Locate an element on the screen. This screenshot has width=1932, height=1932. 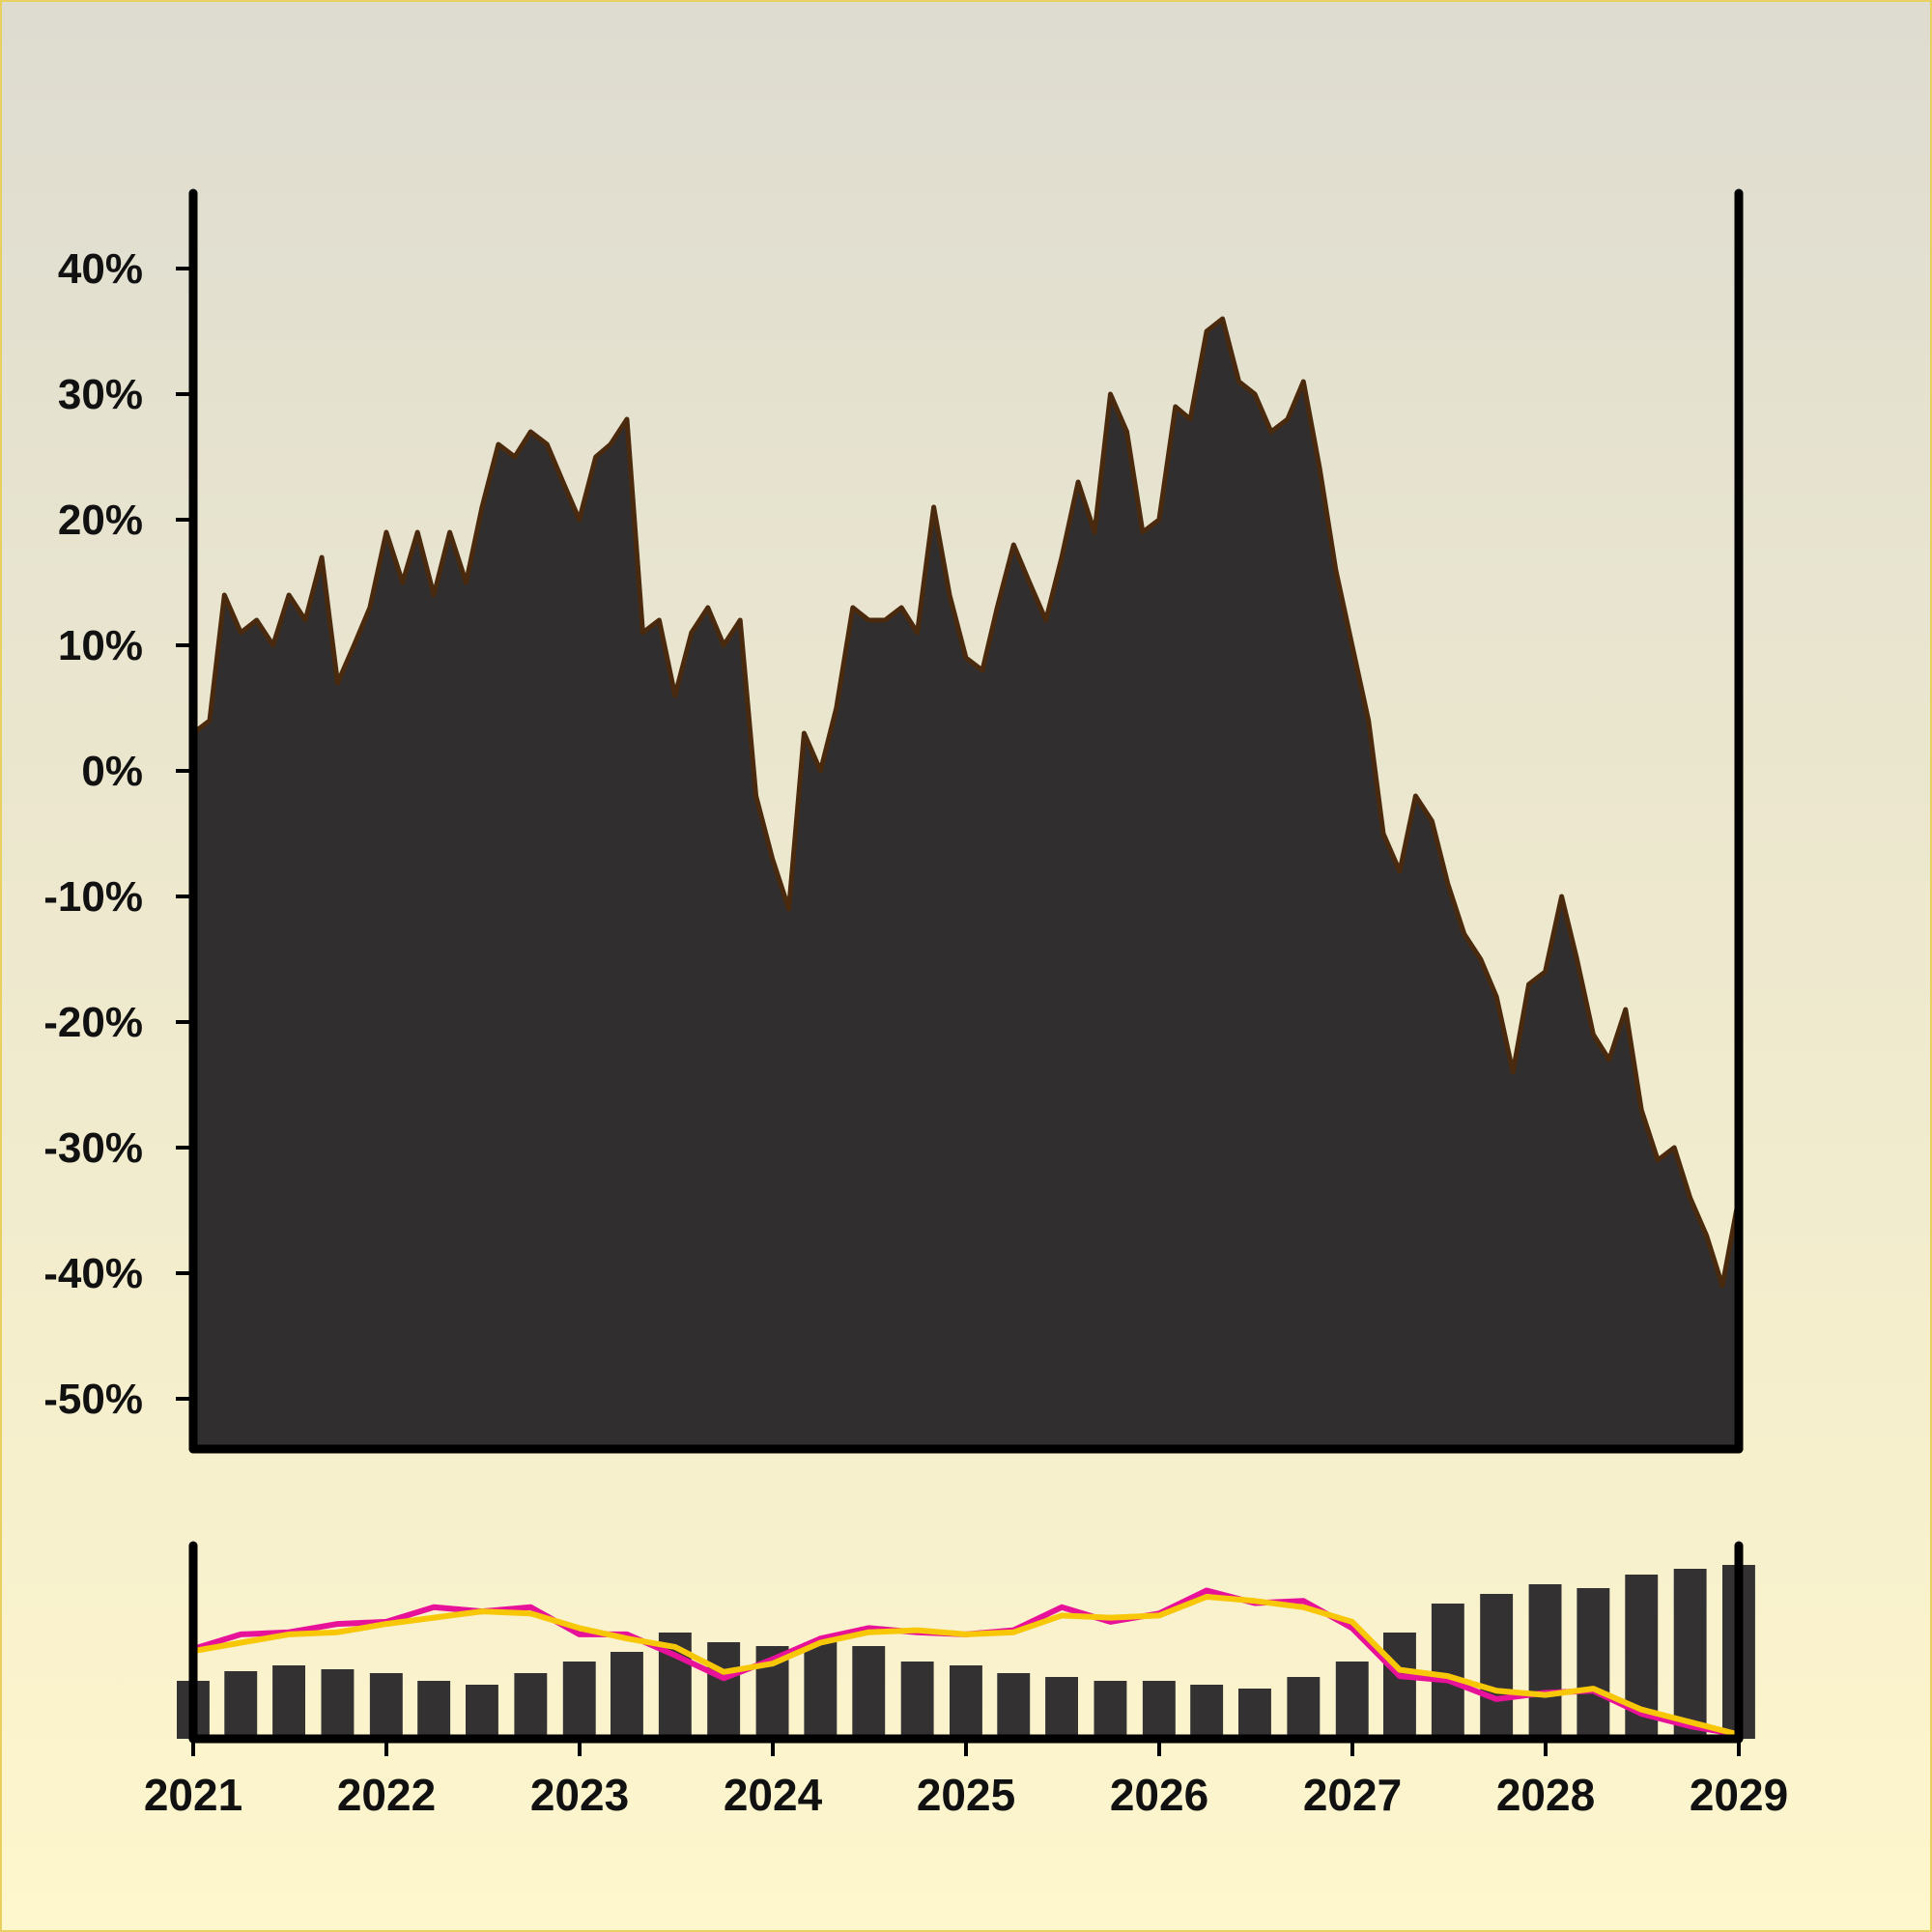
y-tick-label: 20% is located at coordinates (100, 520).